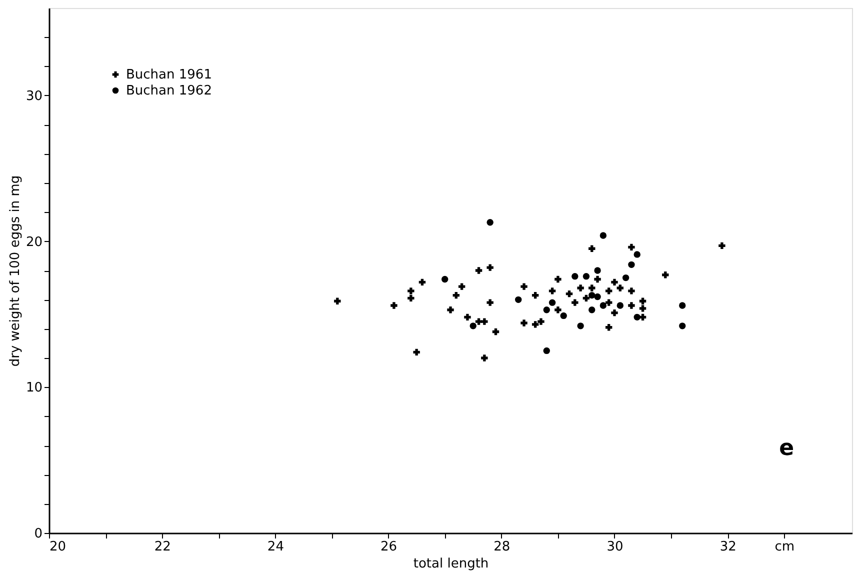 The image size is (860, 578). What do you see at coordinates (502, 547) in the screenshot?
I see `x-tick-label: 28` at bounding box center [502, 547].